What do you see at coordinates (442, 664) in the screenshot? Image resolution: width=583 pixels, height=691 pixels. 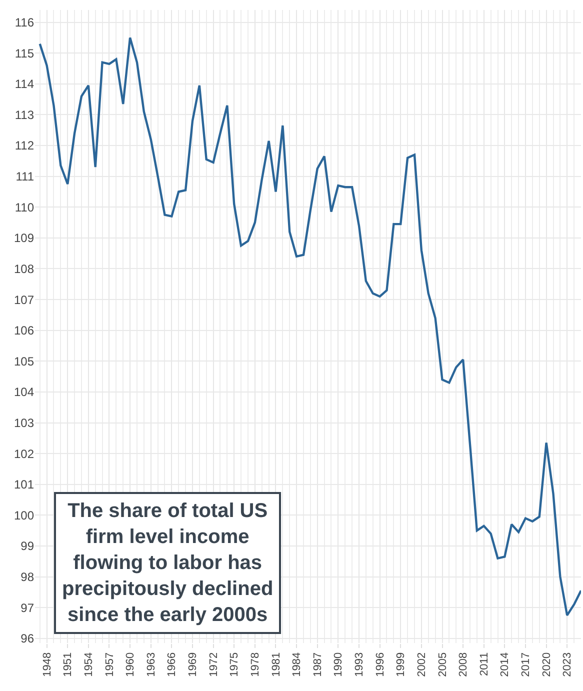 I see `x-tick-label: 2005` at bounding box center [442, 664].